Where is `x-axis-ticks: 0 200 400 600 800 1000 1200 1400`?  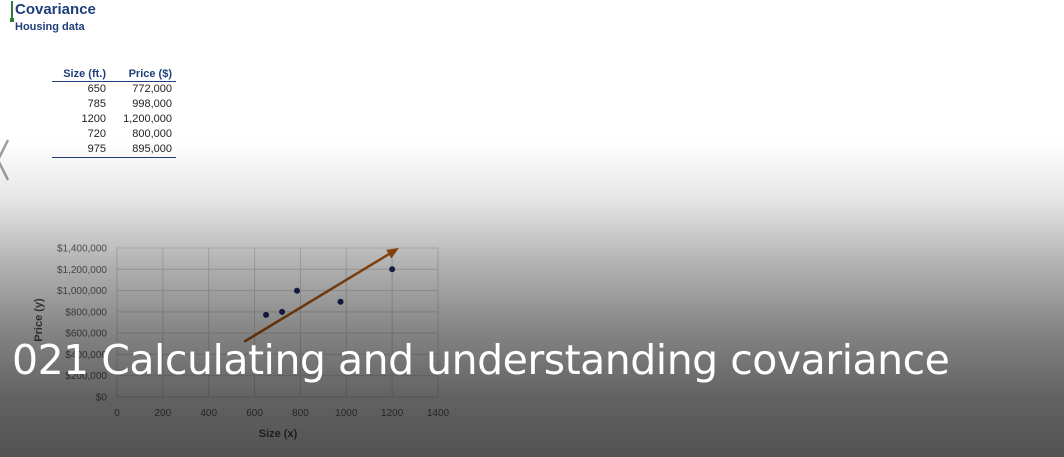 x-axis-ticks: 0 200 400 600 800 1000 1200 1400 is located at coordinates (281, 413).